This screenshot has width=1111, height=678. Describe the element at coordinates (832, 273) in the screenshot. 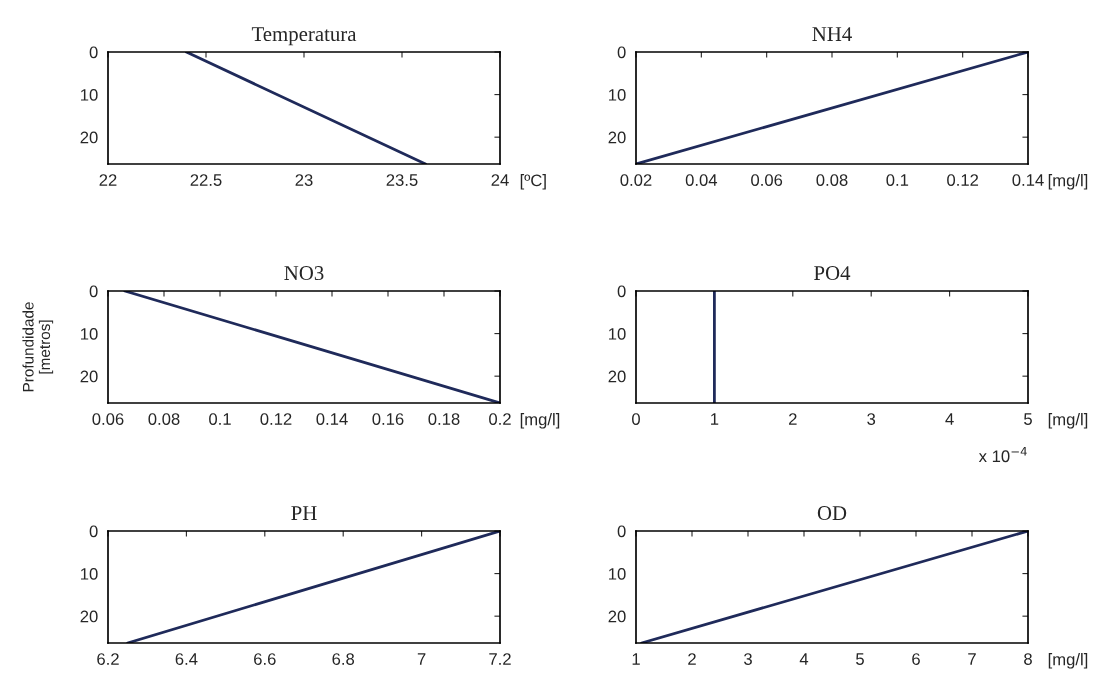

I see `chart-title: PO4` at that location.